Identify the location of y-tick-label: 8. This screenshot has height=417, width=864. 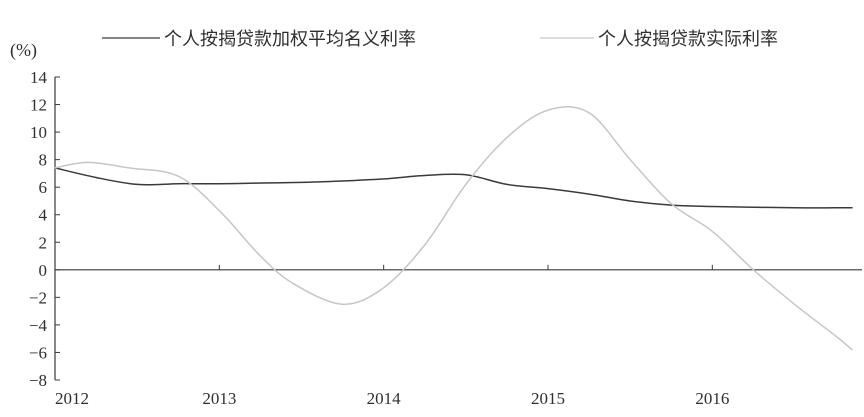
(43, 160).